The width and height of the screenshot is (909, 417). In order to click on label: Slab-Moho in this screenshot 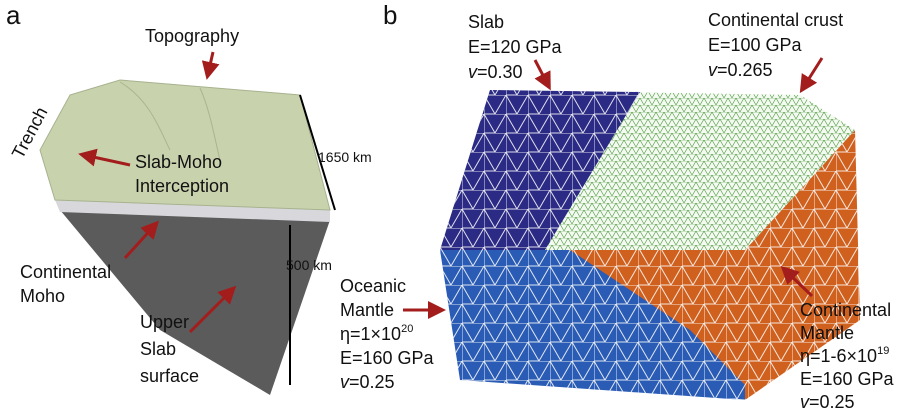, I will do `click(178, 162)`.